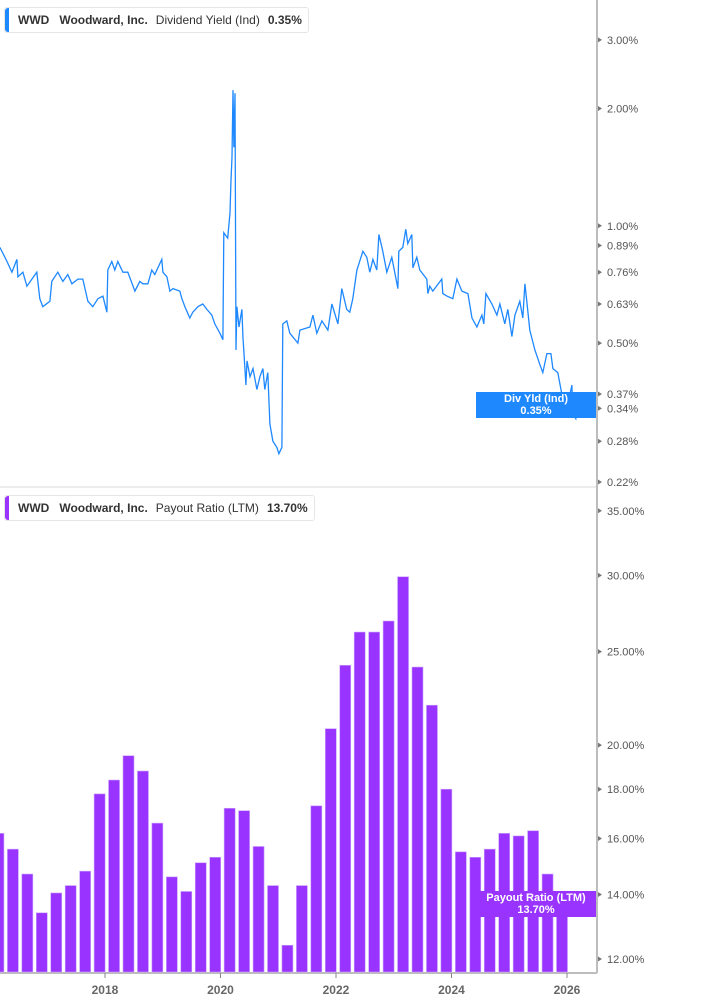 The height and width of the screenshot is (1005, 717). What do you see at coordinates (207, 20) in the screenshot?
I see `legend-metric: Dividend Yield (Ind)` at bounding box center [207, 20].